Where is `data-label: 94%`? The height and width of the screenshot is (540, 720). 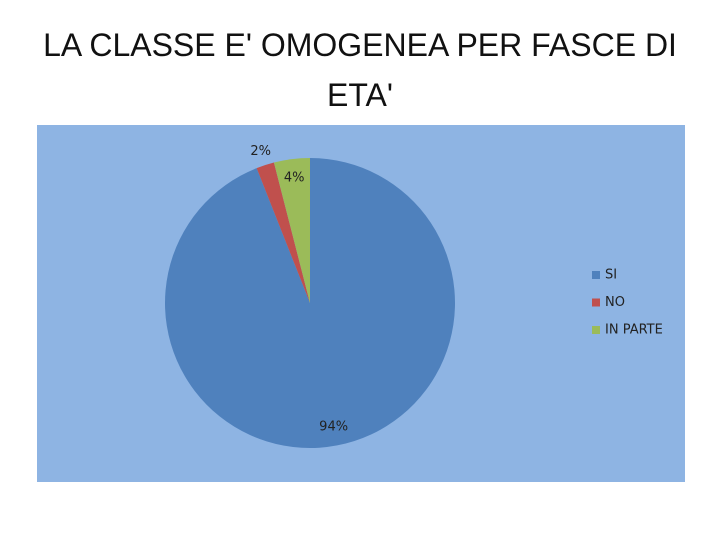 data-label: 94% is located at coordinates (333, 426).